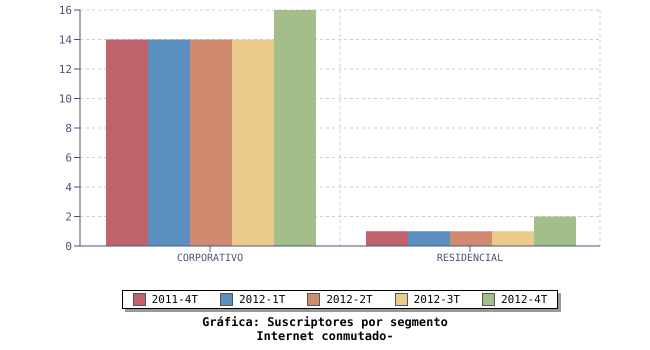 The height and width of the screenshot is (350, 650). Describe the element at coordinates (175, 299) in the screenshot. I see `legend-label: 2011-4T` at that location.